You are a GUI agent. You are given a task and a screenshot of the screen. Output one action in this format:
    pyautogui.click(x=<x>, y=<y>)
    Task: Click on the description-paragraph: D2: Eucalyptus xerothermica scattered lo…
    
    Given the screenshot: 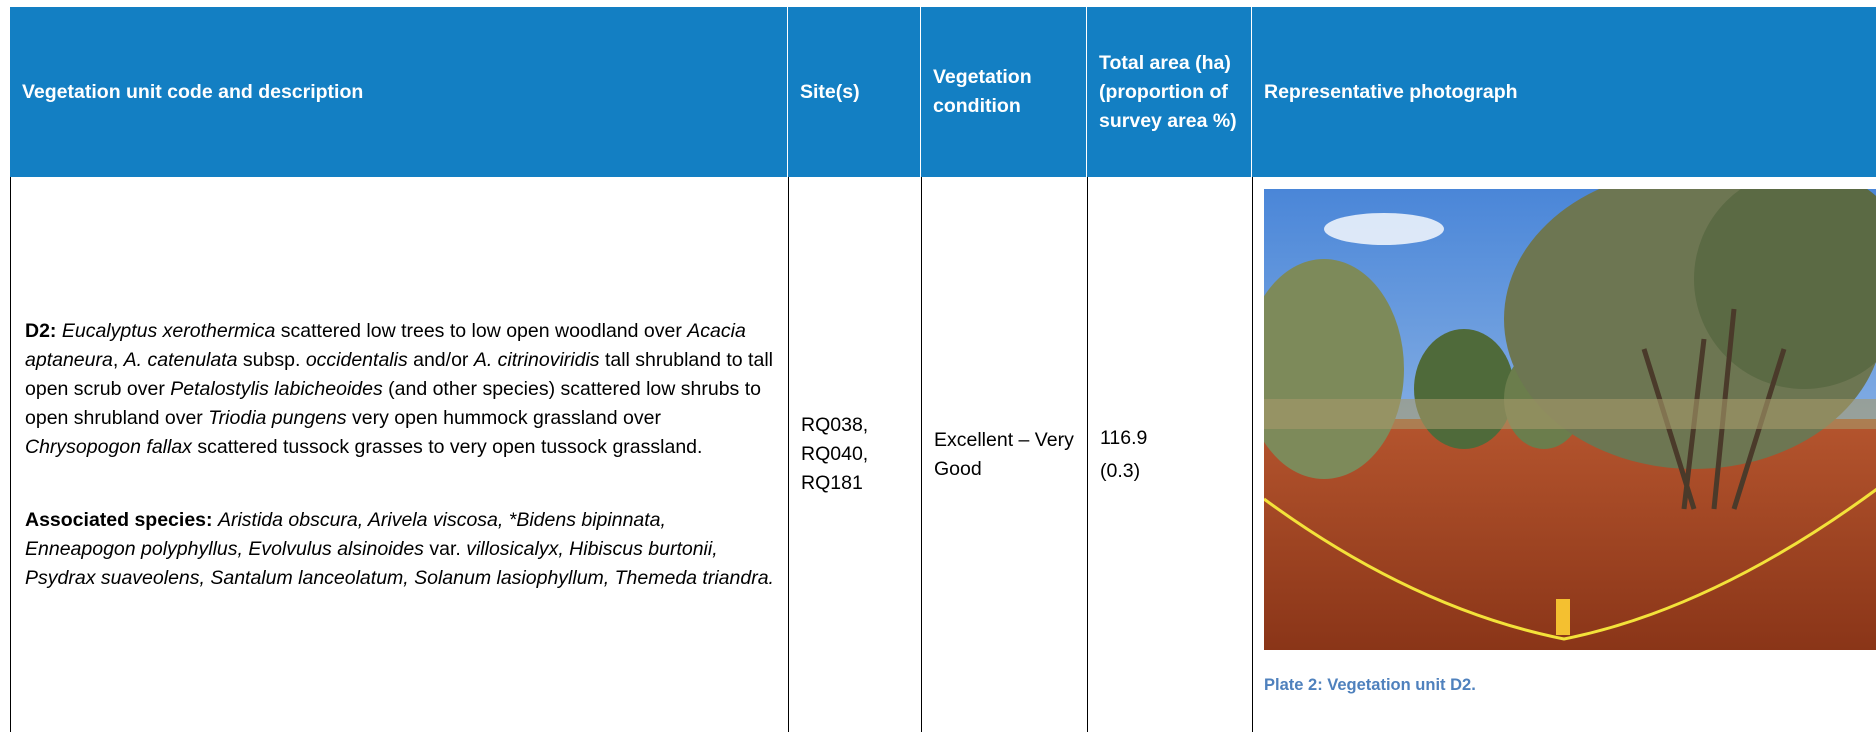 What is the action you would take?
    pyautogui.click(x=399, y=389)
    